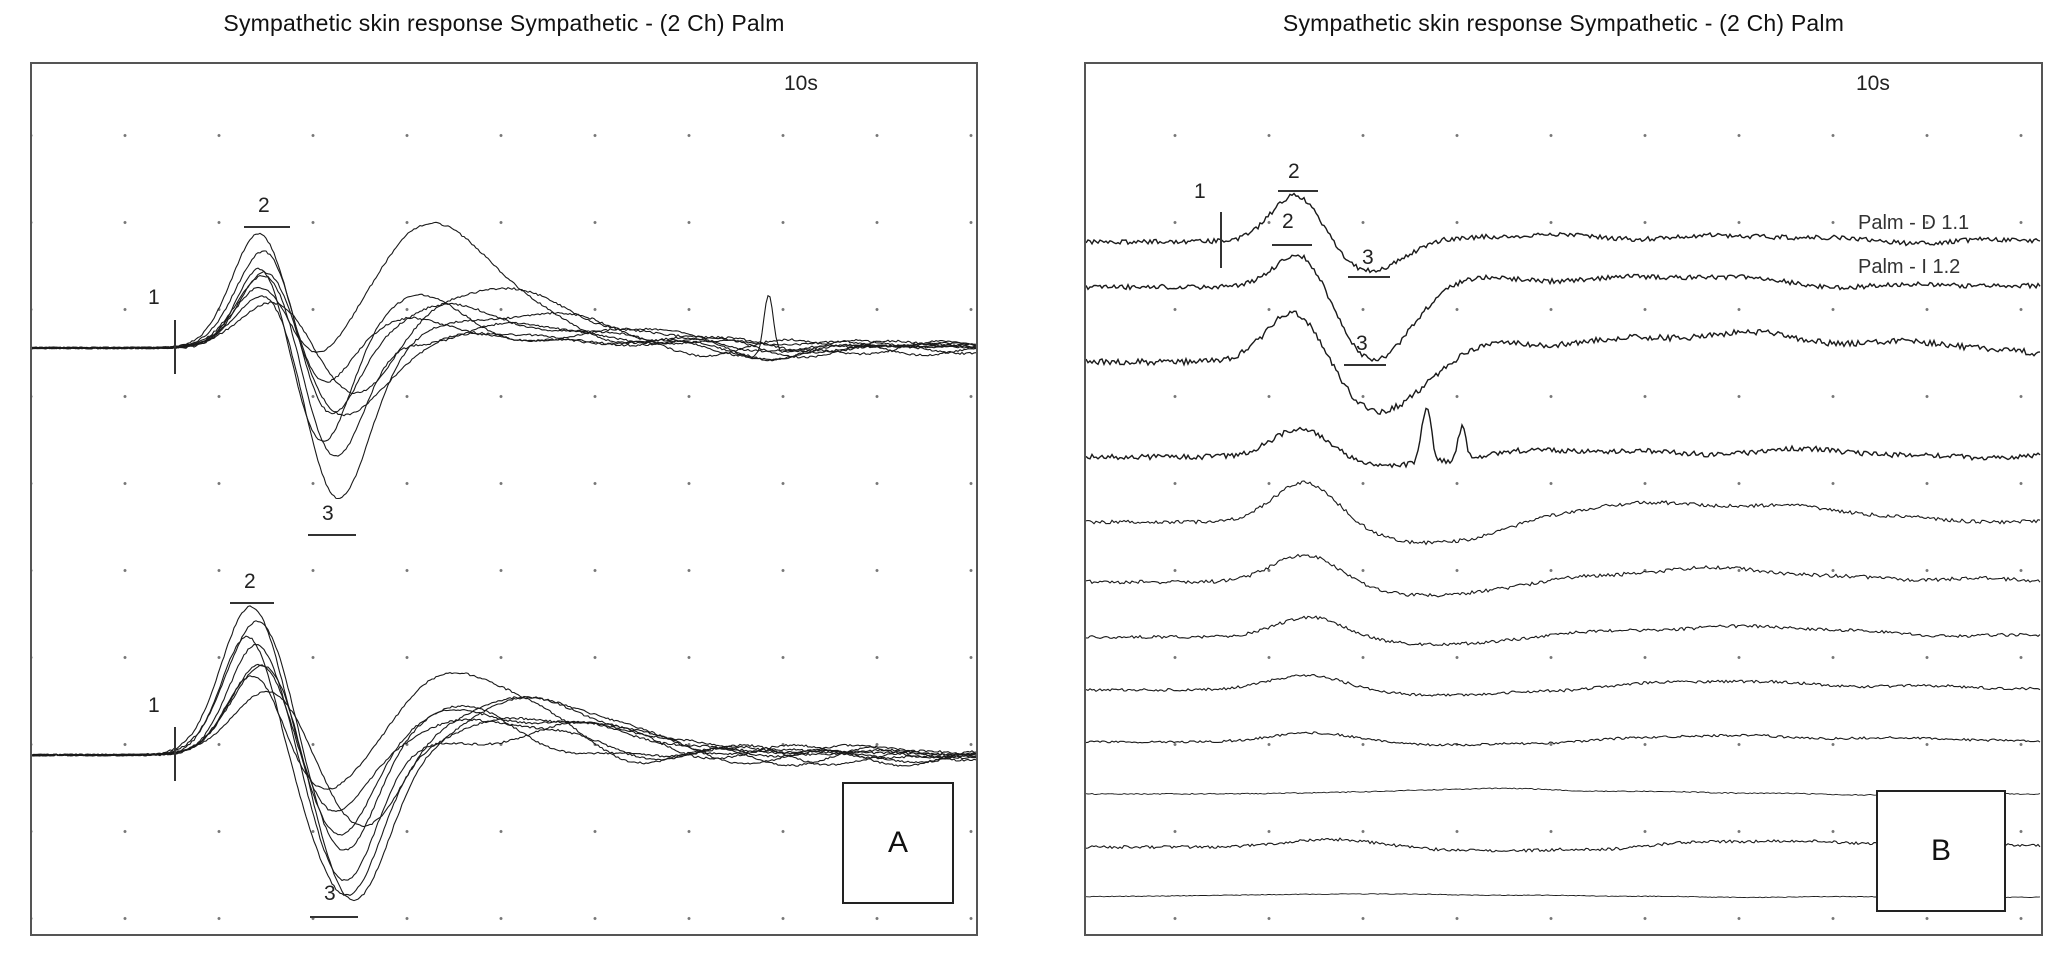 This screenshot has height=970, width=2051. What do you see at coordinates (1368, 257) in the screenshot?
I see `panel-b-marker-trough-1: 3` at bounding box center [1368, 257].